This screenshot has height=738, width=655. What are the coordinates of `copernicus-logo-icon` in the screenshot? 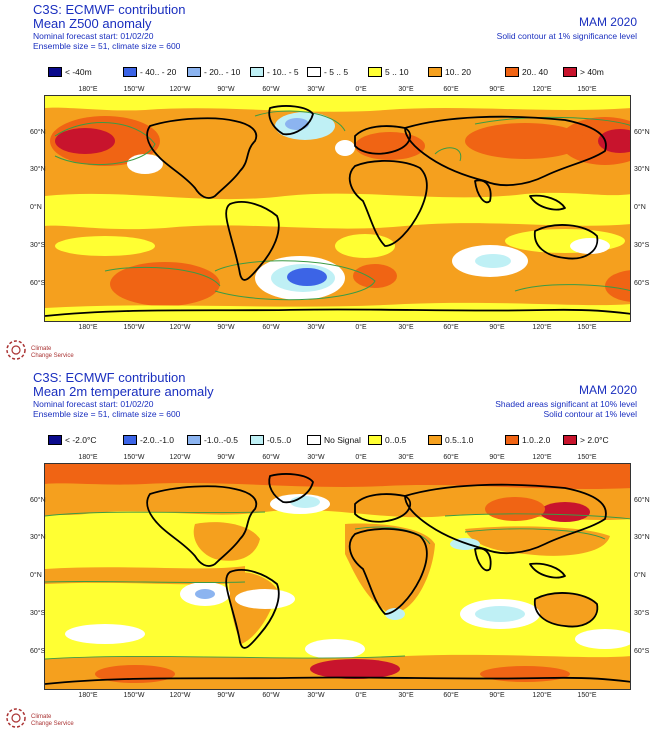 It's located at (16, 350).